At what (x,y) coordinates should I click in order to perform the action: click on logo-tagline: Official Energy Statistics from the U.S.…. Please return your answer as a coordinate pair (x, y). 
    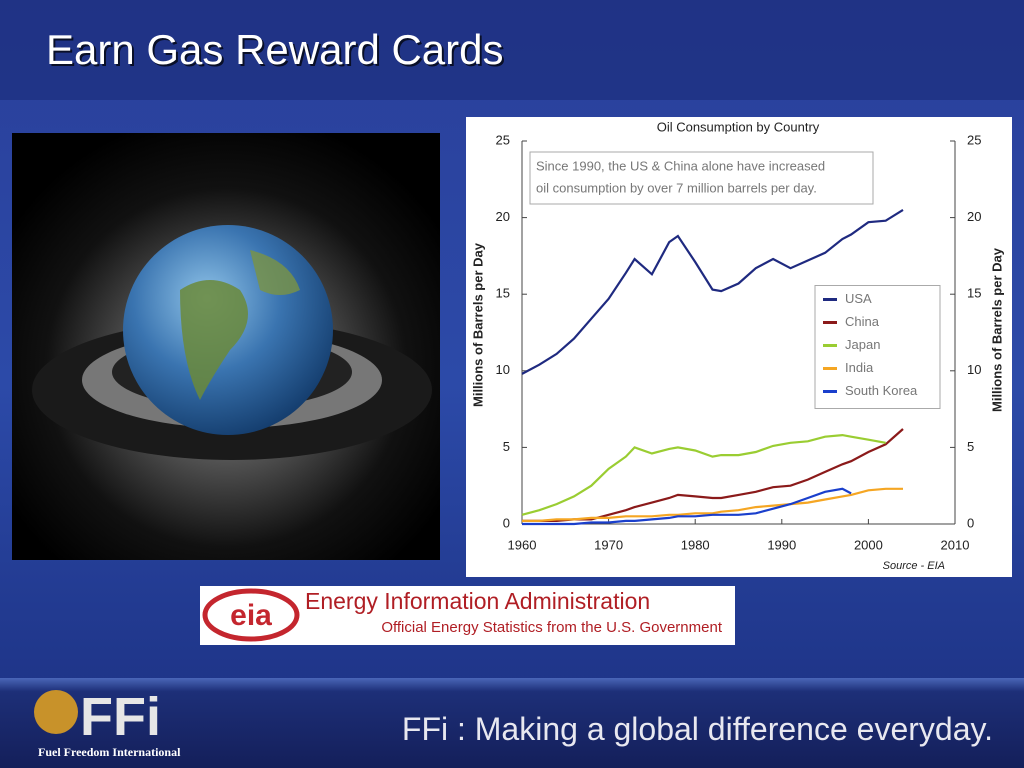
    Looking at the image, I should click on (552, 627).